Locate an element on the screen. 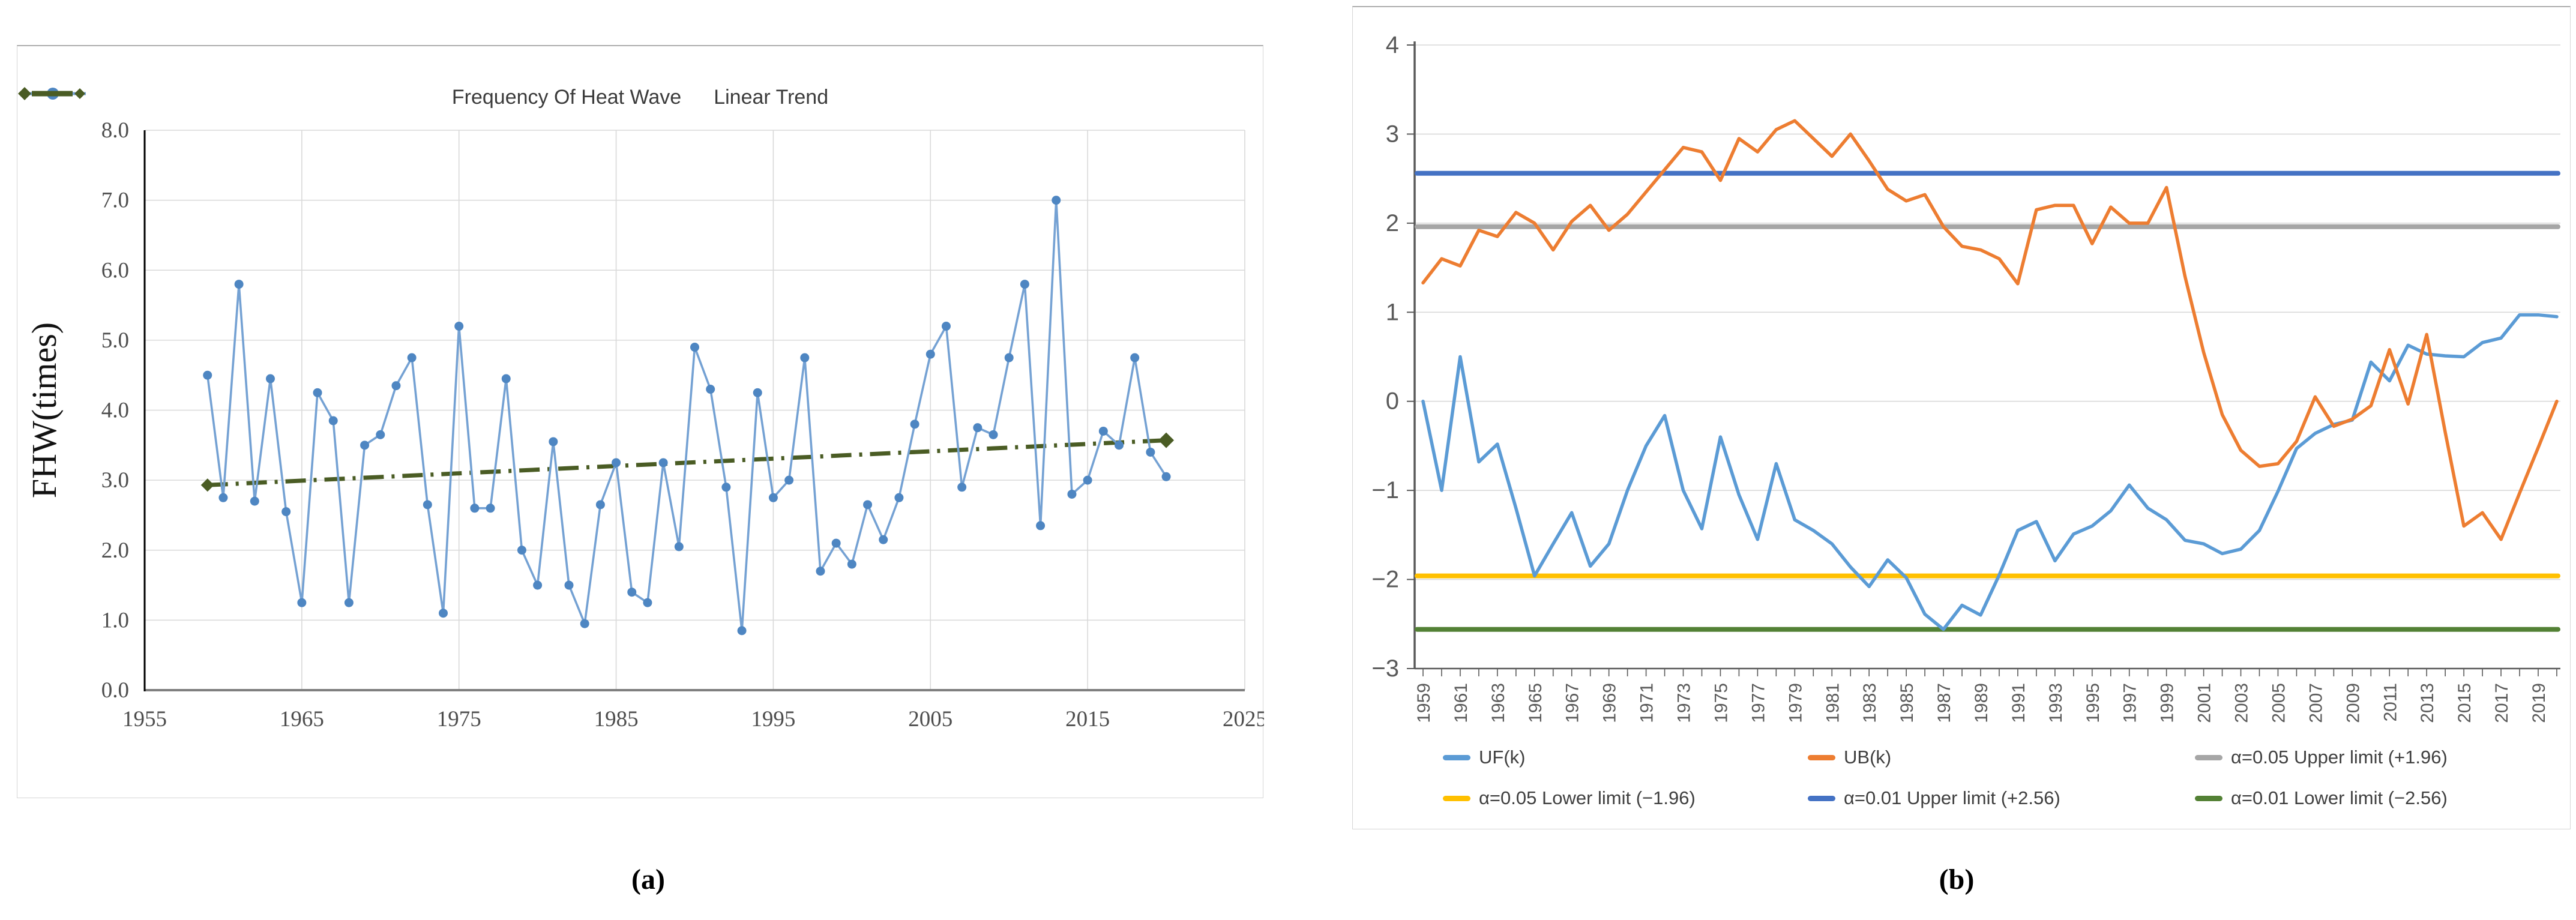 The height and width of the screenshot is (920, 2576). y-tick-label: 1 is located at coordinates (1392, 312).